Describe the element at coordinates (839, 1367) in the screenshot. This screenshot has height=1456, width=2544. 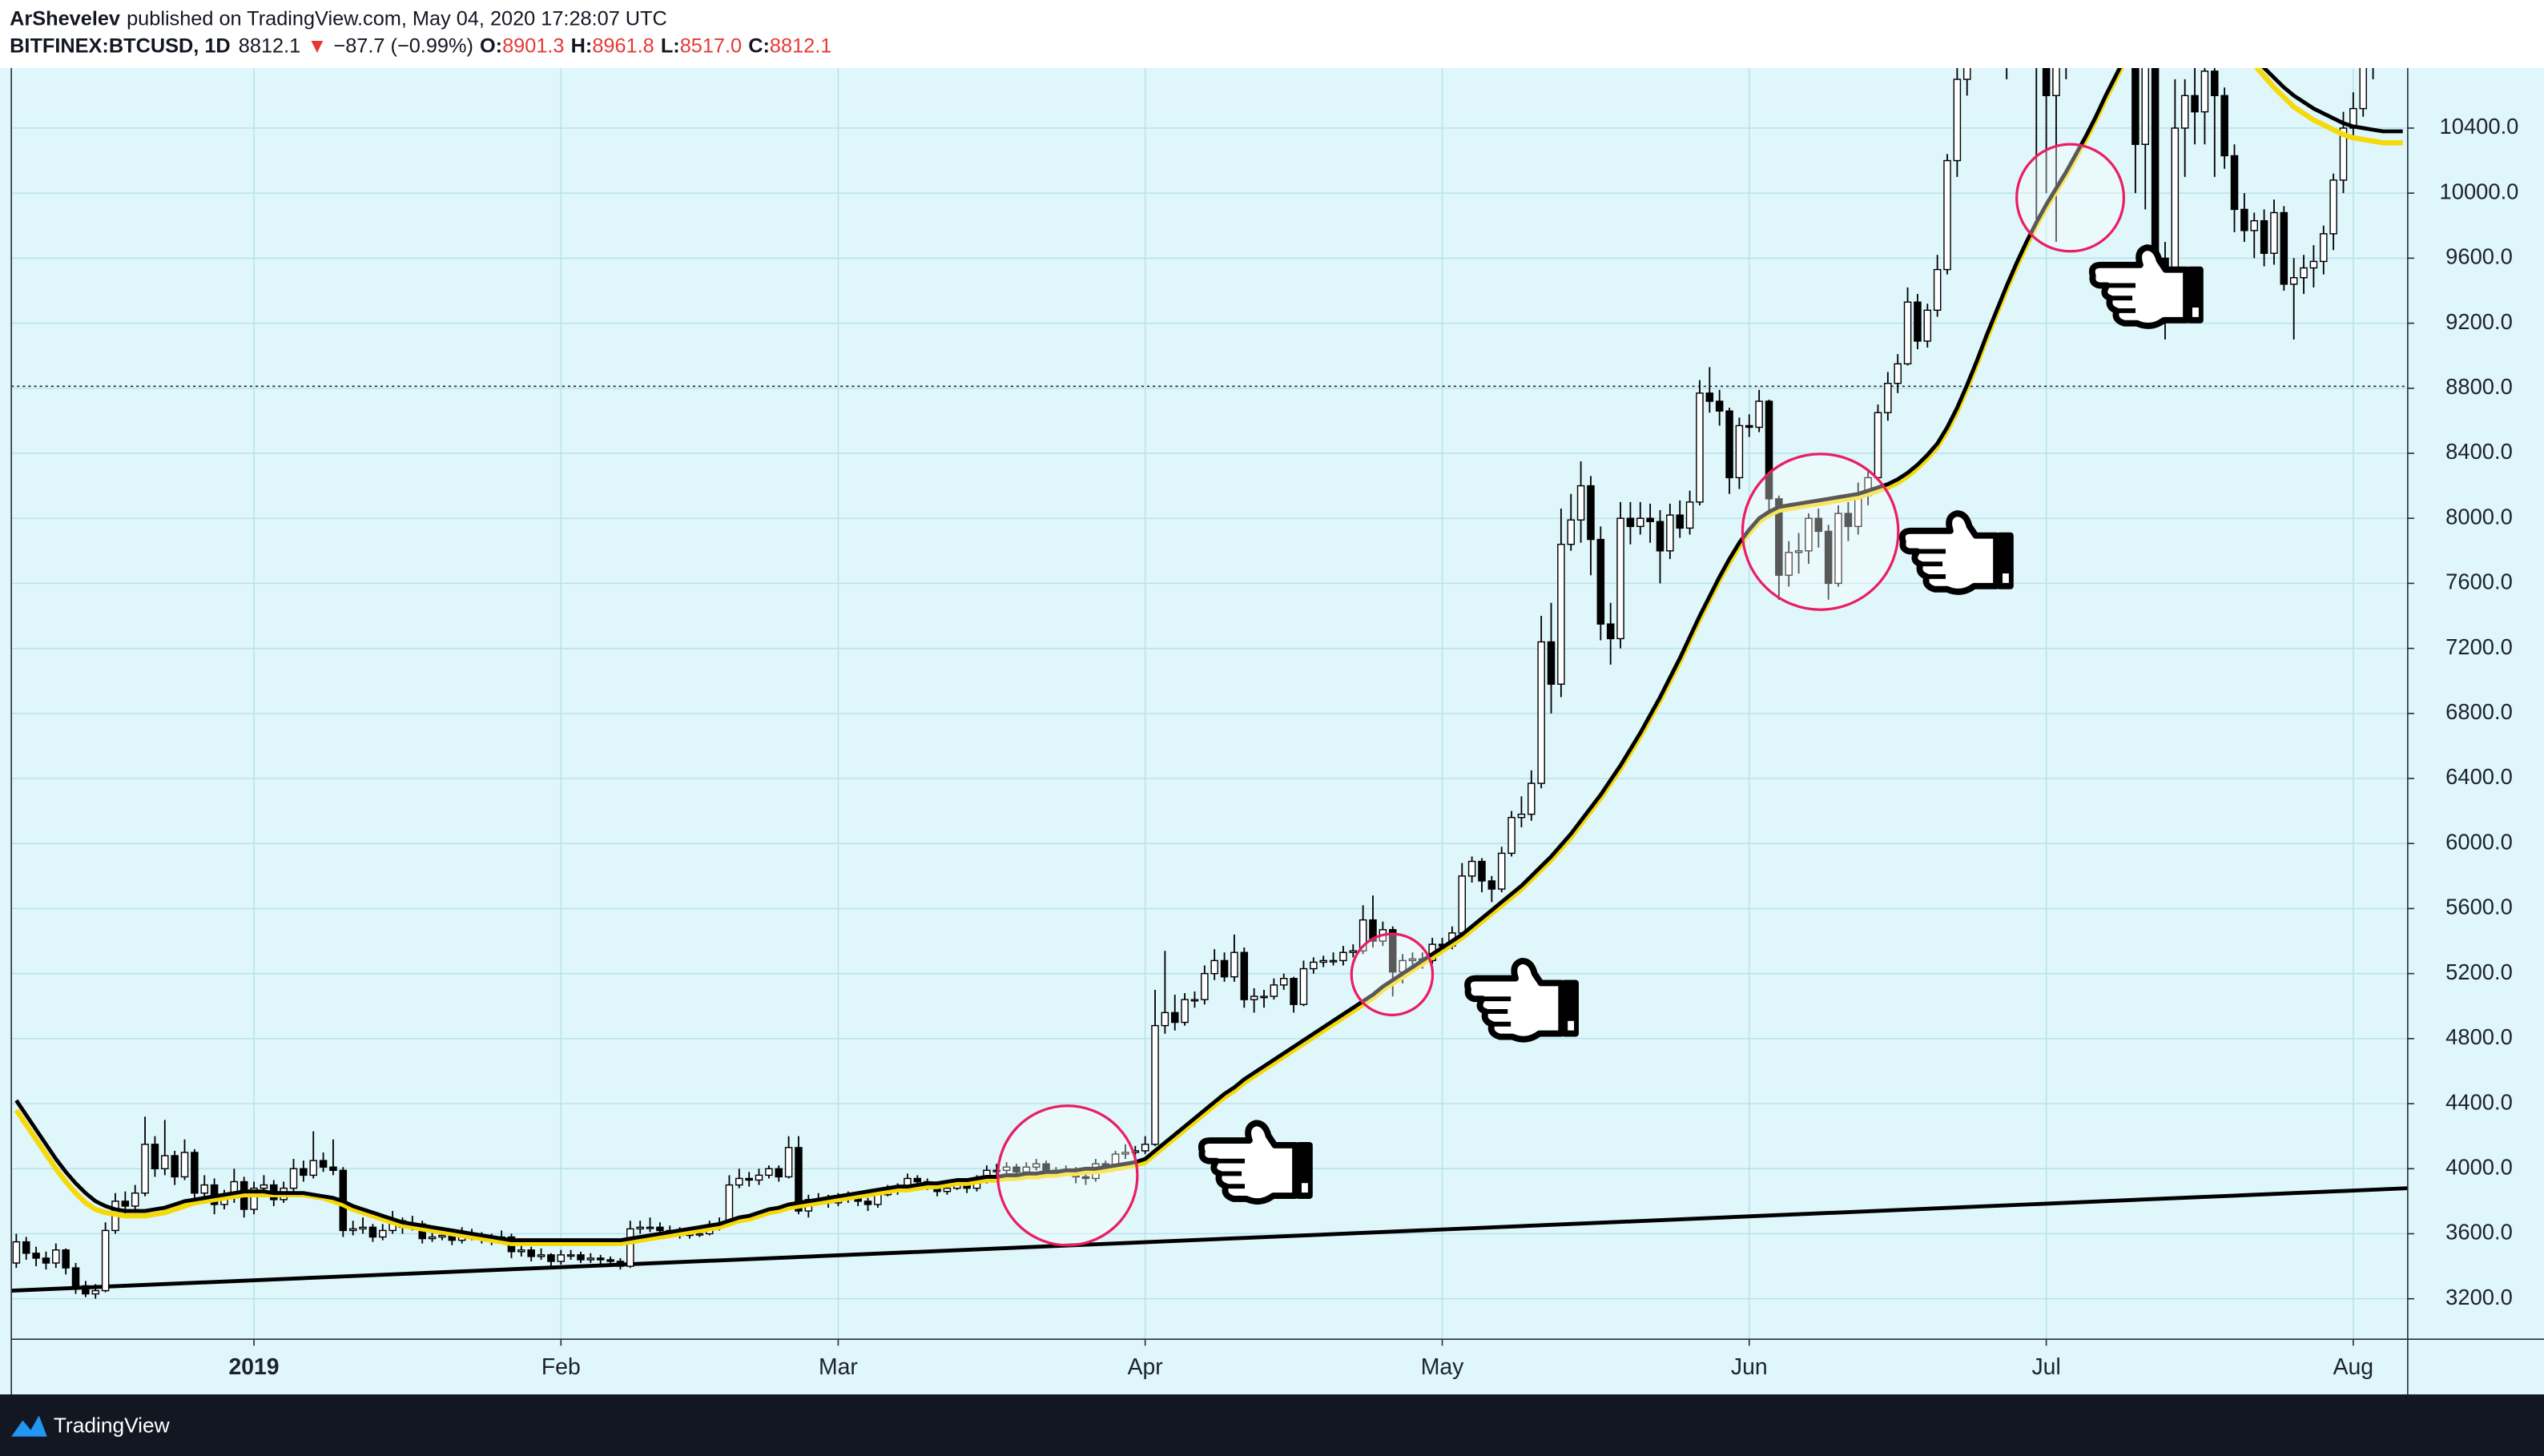
I see `x-tick-label: Mar` at that location.